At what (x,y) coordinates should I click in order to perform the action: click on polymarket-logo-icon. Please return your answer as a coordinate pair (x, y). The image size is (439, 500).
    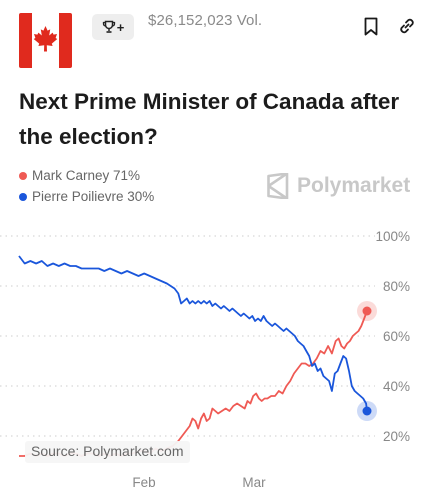
    Looking at the image, I should click on (278, 186).